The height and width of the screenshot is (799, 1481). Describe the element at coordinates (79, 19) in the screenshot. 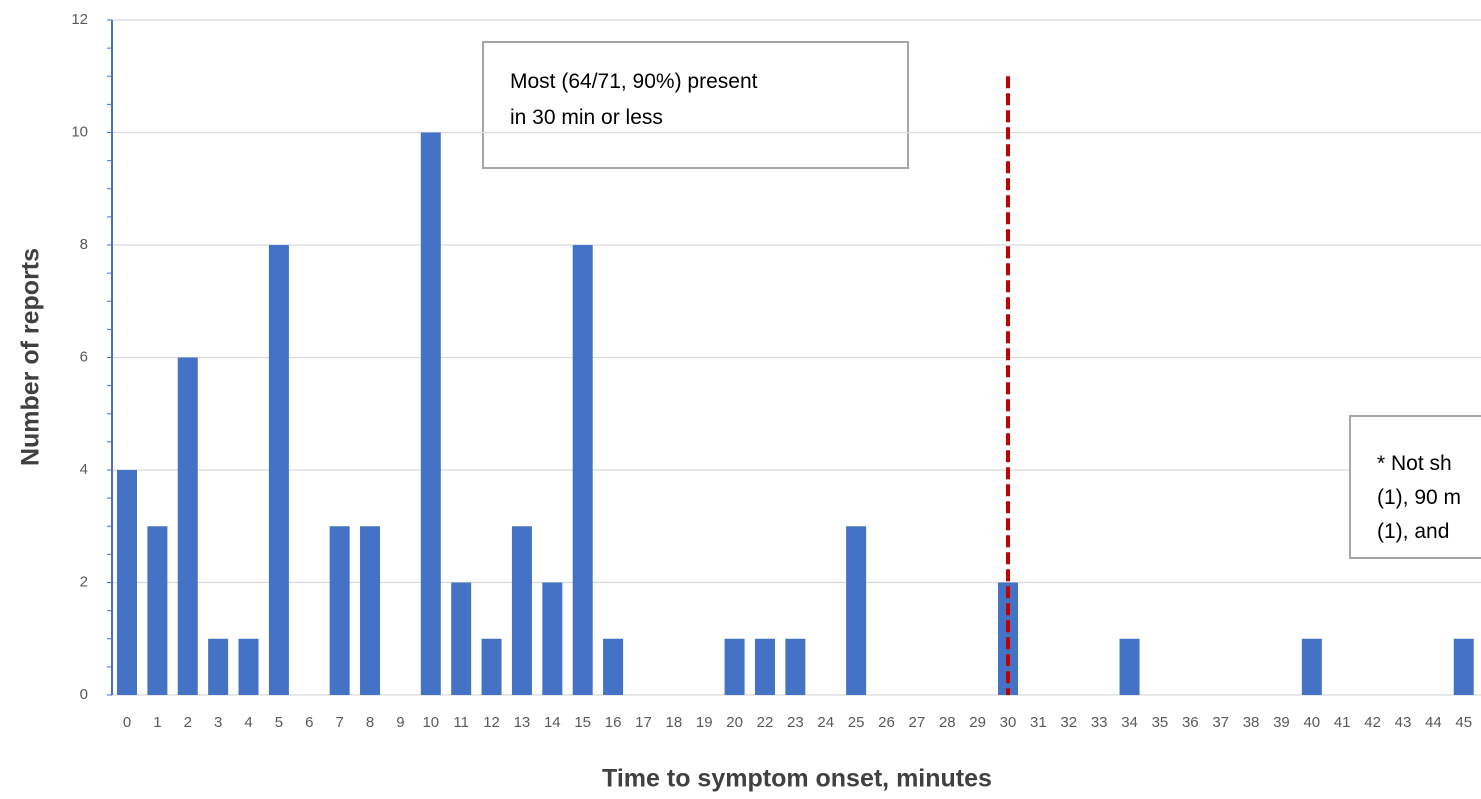

I see `y-tick-label: 12` at that location.